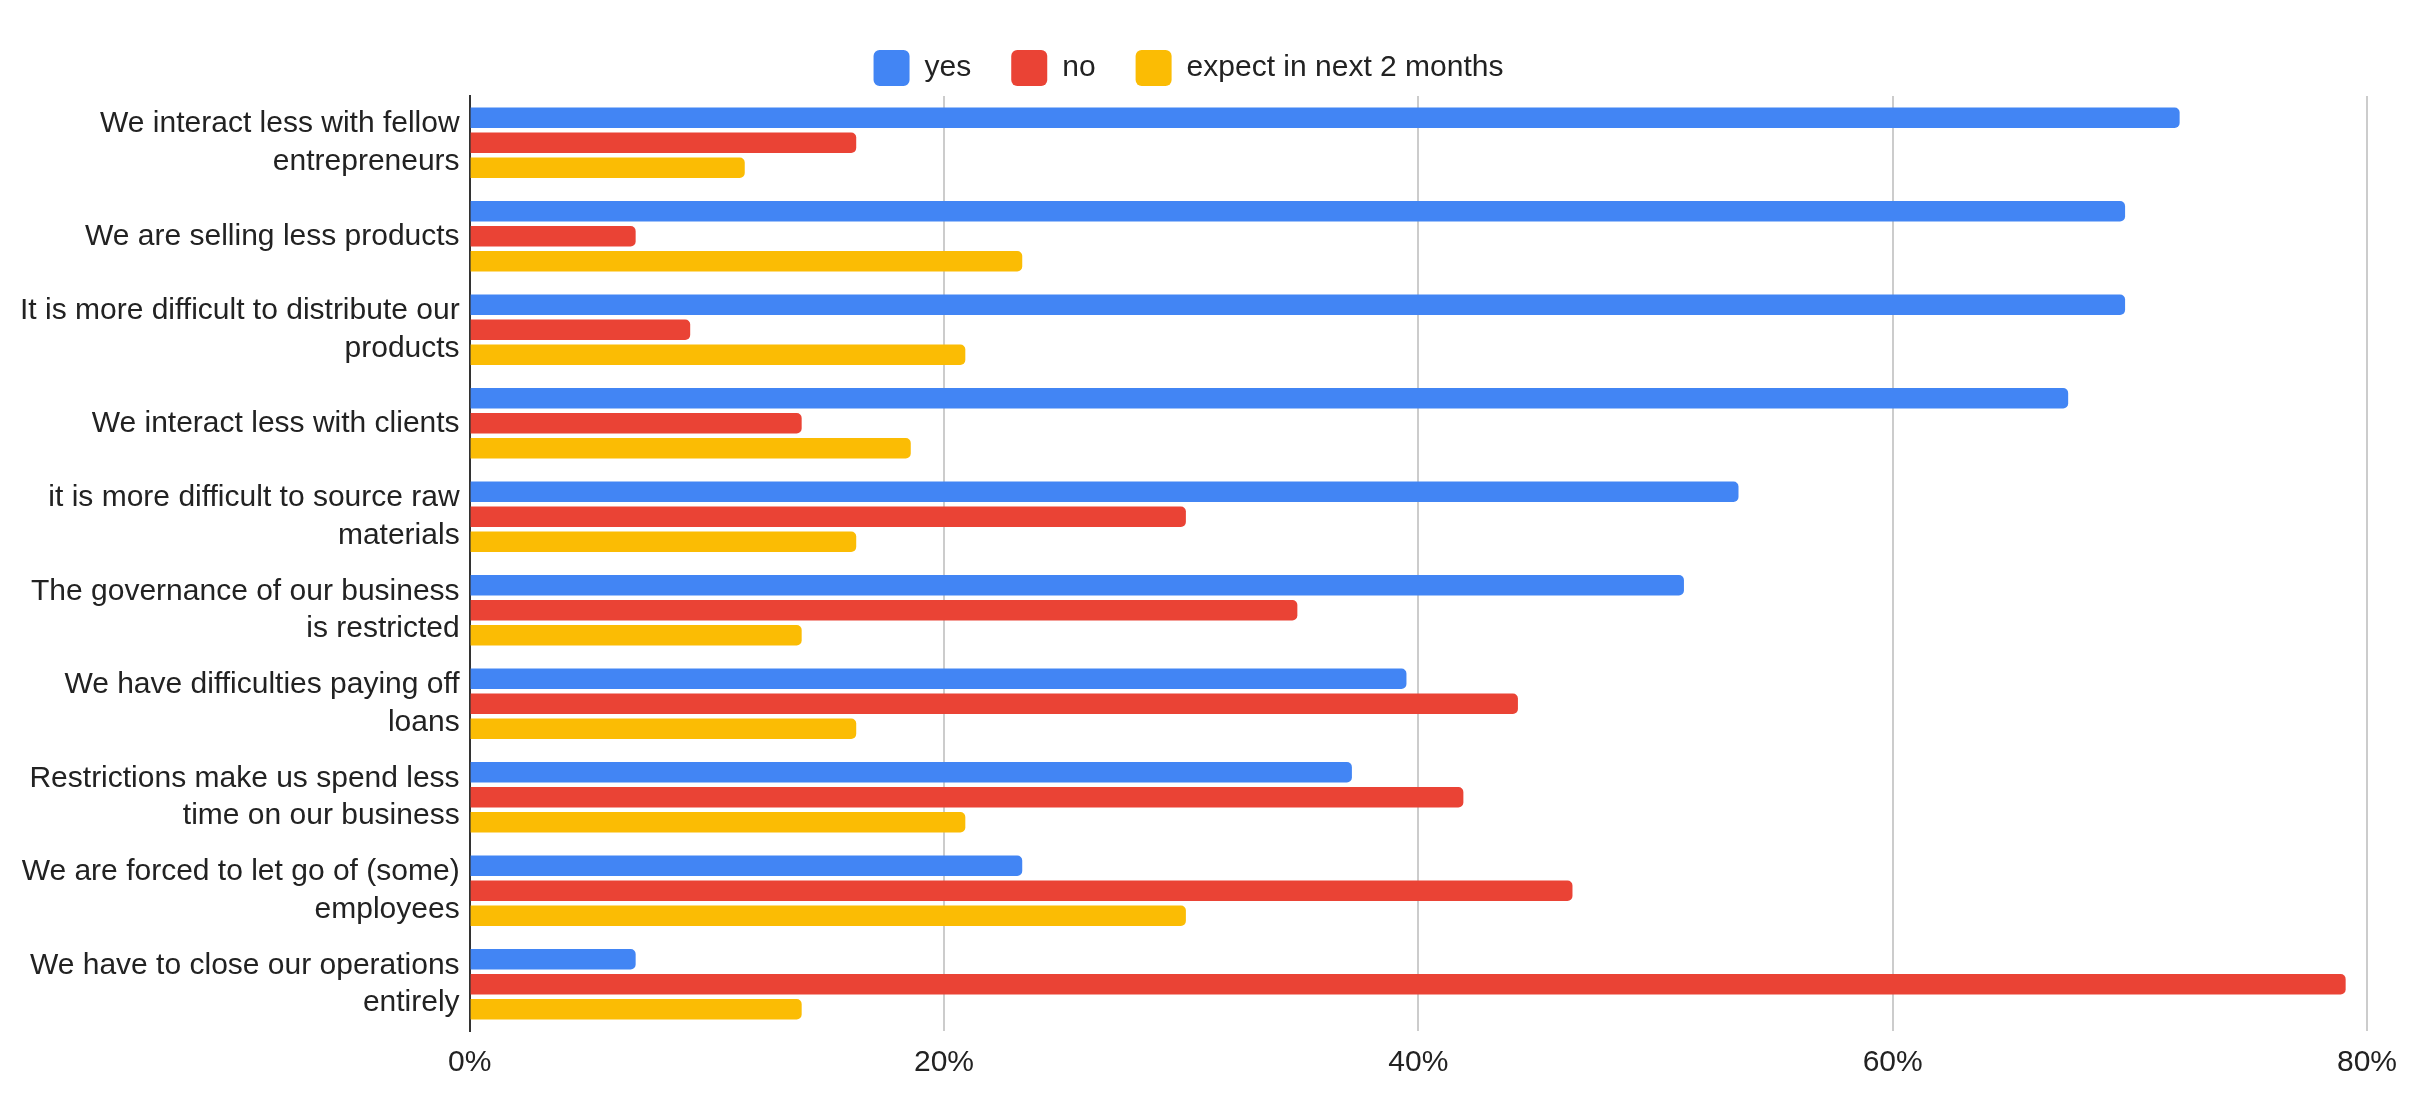  I want to click on y-tick-label: We interact less with clients, so click(275, 421).